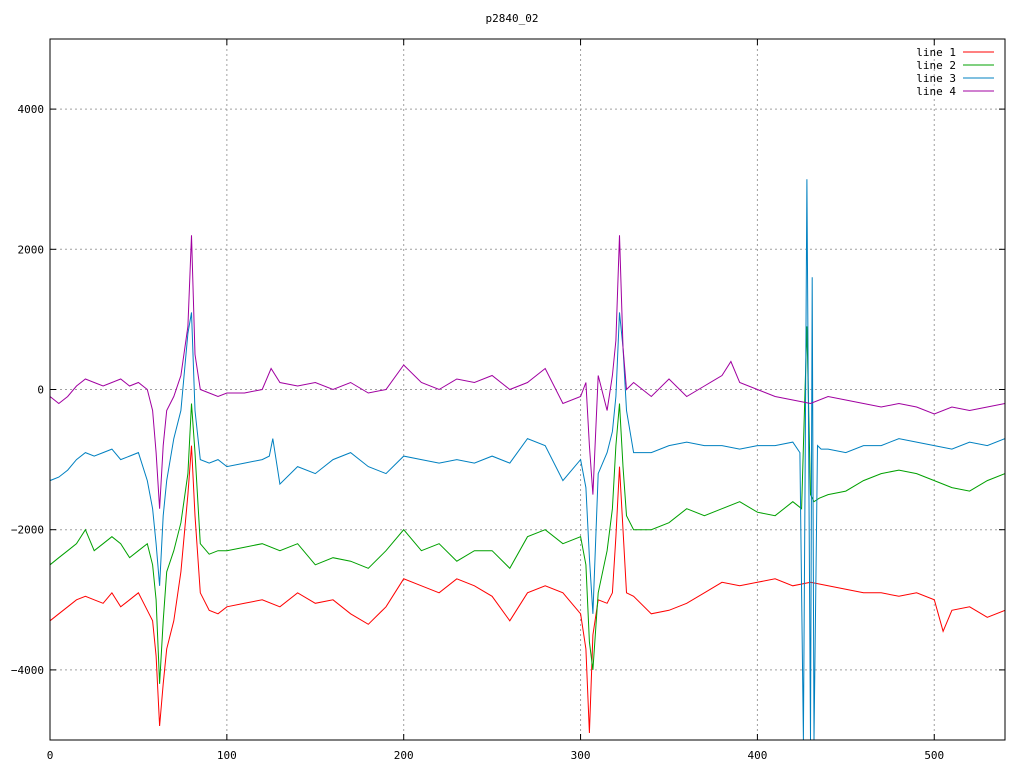 The image size is (1024, 768). I want to click on y-tick-label: 4000, so click(31, 109).